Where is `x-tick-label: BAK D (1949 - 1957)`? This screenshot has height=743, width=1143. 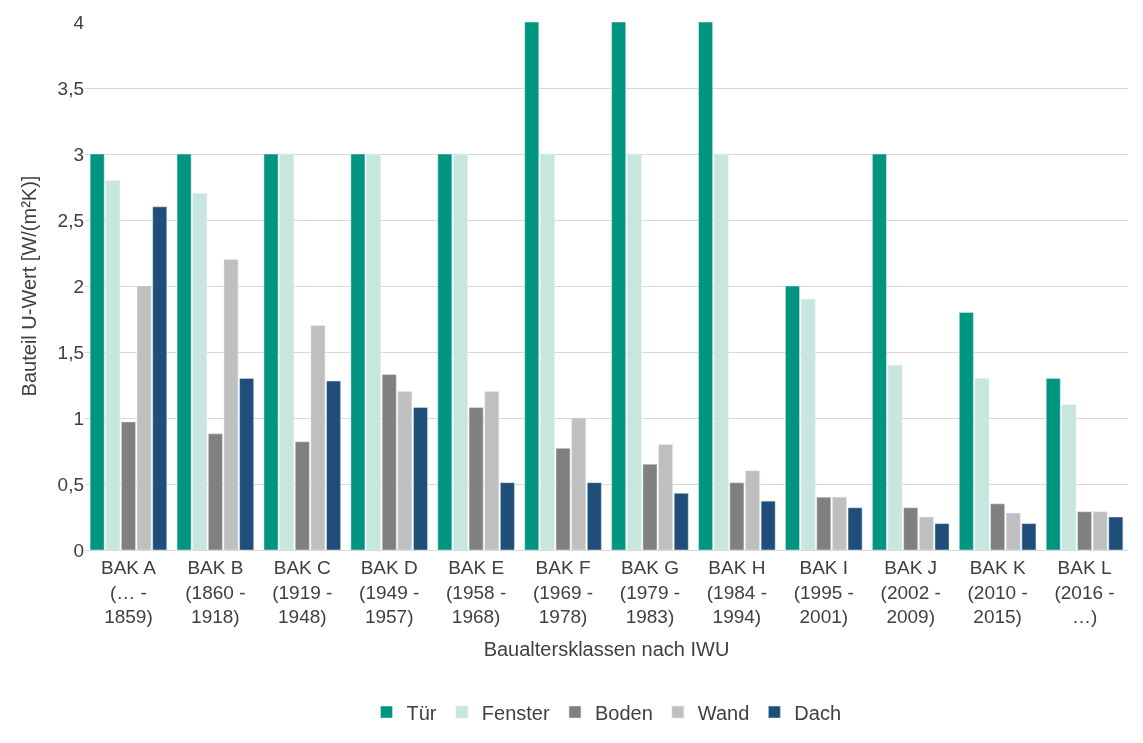 x-tick-label: BAK D (1949 - 1957) is located at coordinates (389, 592).